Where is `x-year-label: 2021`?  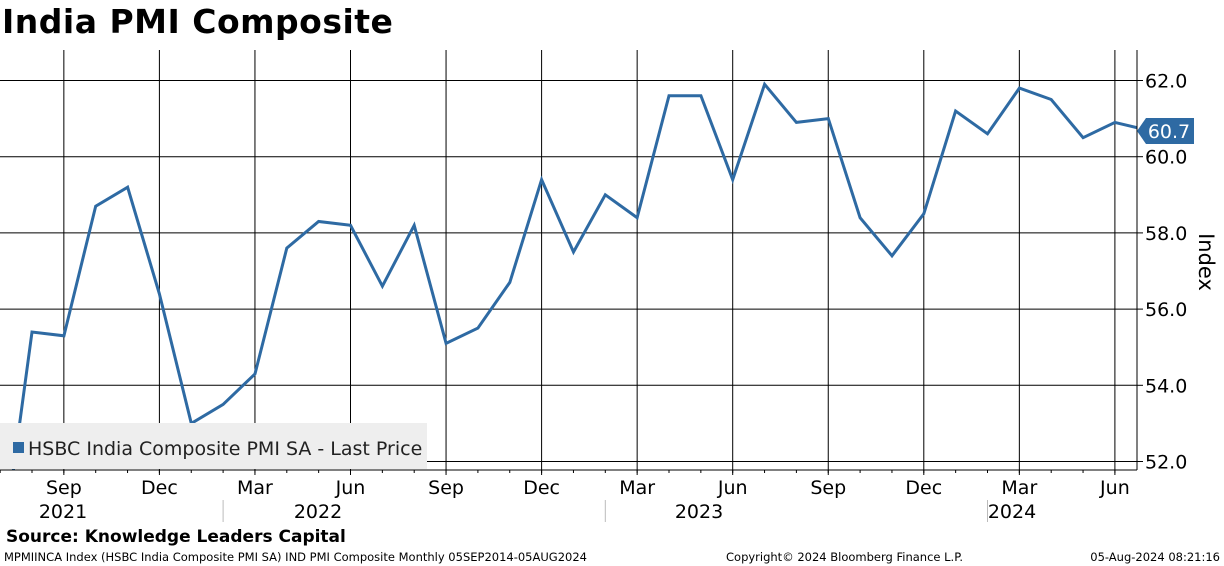 x-year-label: 2021 is located at coordinates (63, 512).